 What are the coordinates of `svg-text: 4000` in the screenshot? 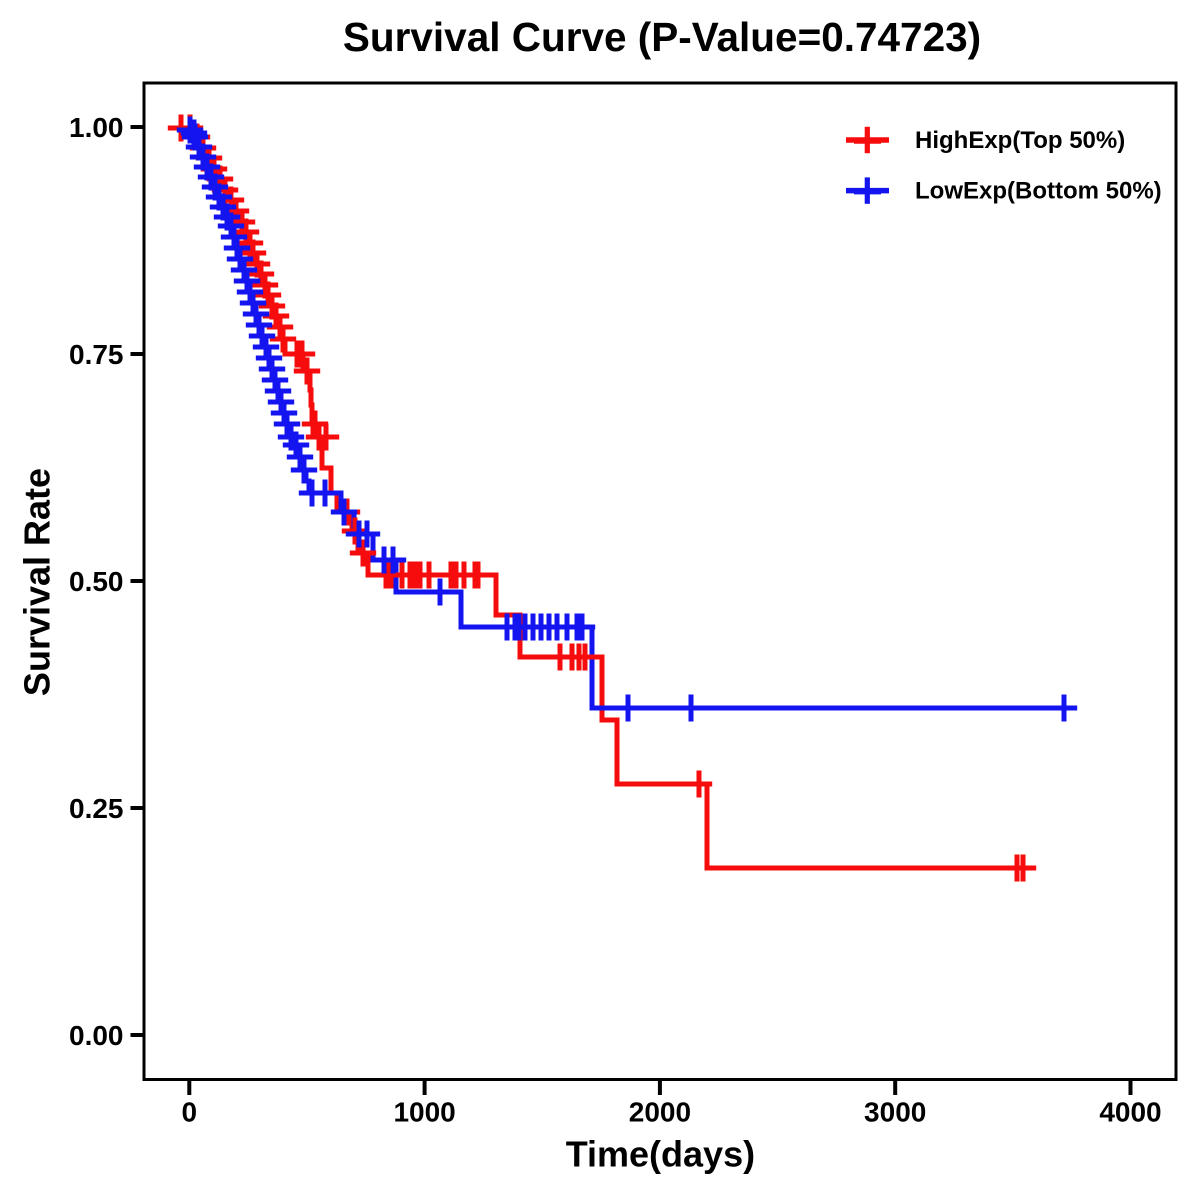 It's located at (1130, 1112).